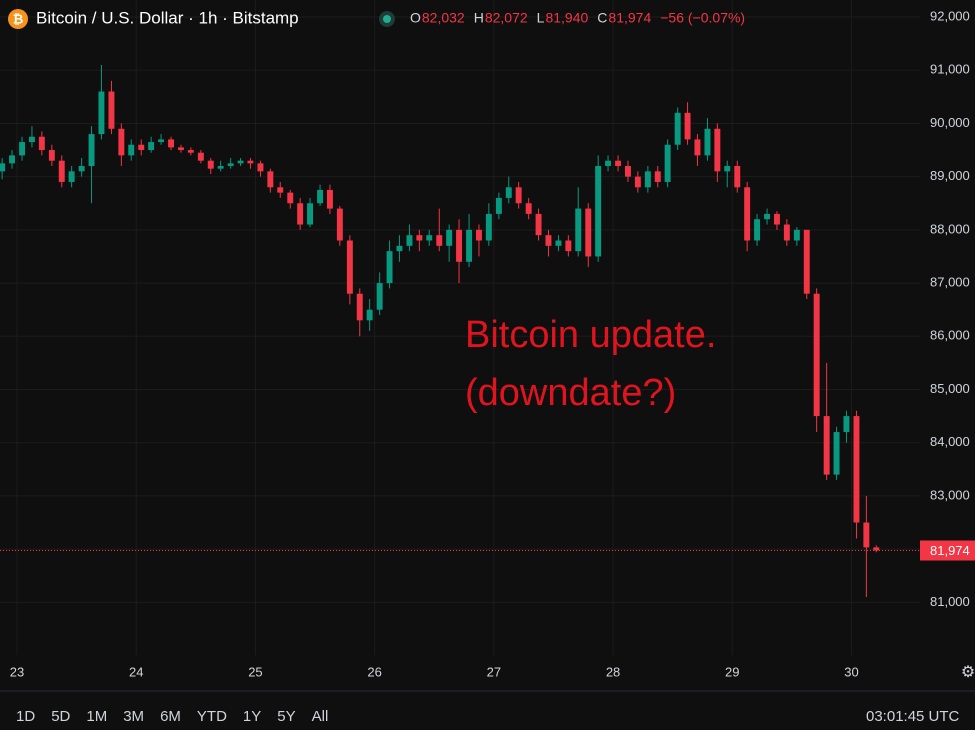 The width and height of the screenshot is (975, 730). I want to click on change: −56 (−0.07%), so click(702, 18).